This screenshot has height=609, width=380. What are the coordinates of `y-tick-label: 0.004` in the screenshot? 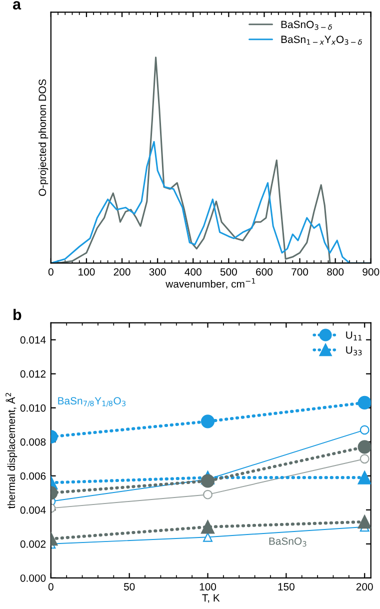 It's located at (33, 510).